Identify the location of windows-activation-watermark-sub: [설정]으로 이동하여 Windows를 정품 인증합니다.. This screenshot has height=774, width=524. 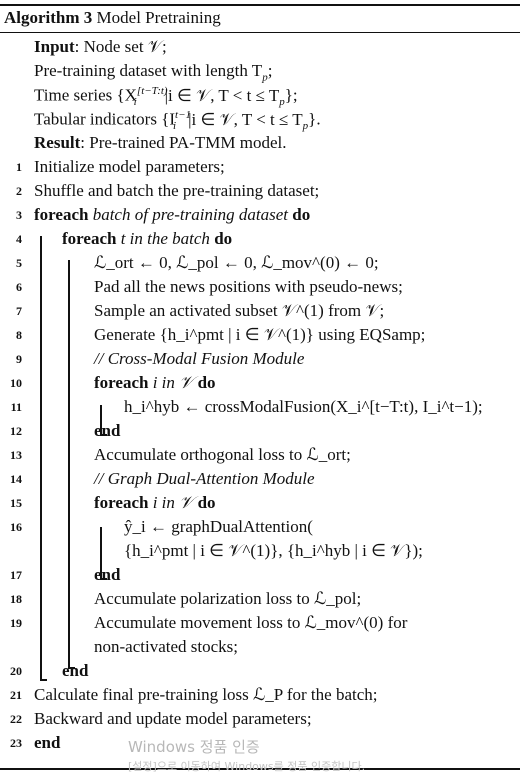
(247, 766).